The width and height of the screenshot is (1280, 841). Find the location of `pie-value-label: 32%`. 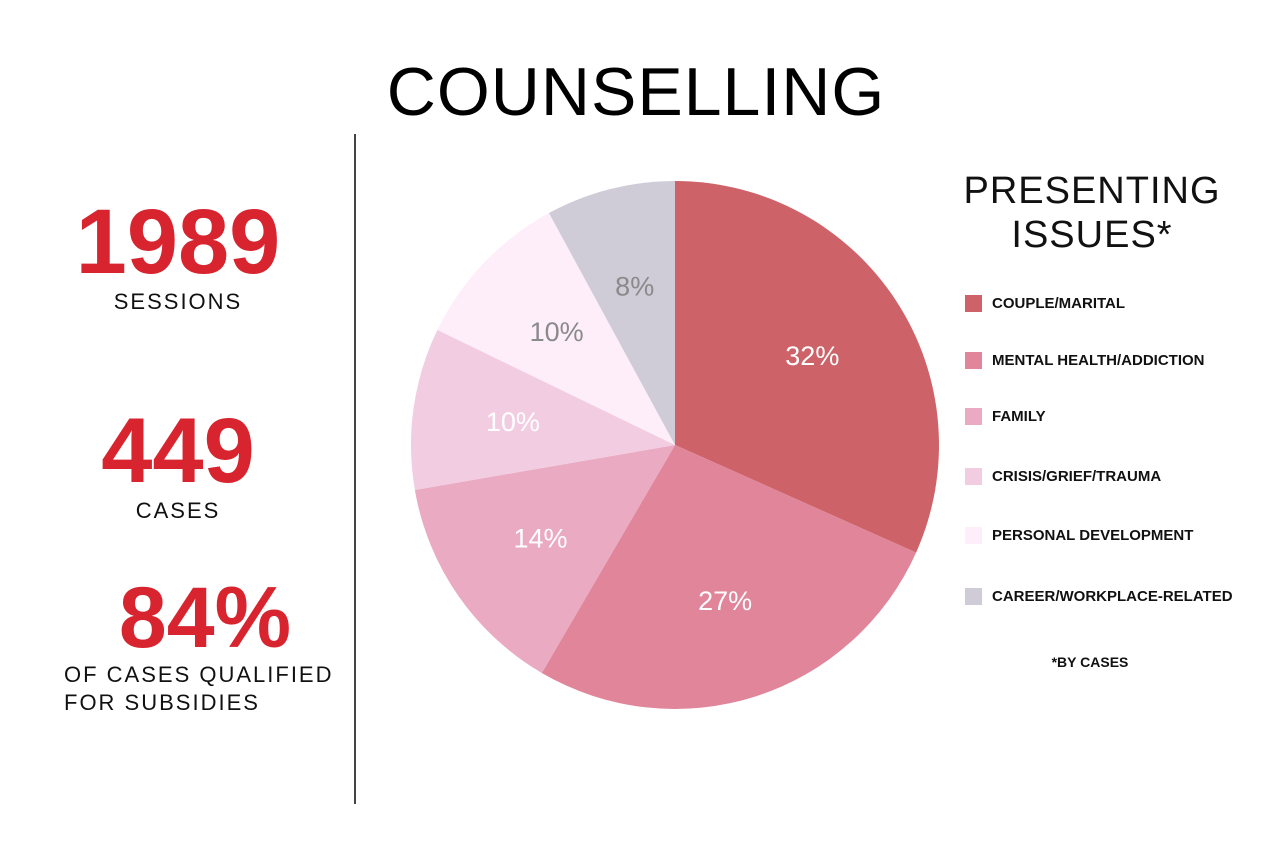

pie-value-label: 32% is located at coordinates (812, 356).